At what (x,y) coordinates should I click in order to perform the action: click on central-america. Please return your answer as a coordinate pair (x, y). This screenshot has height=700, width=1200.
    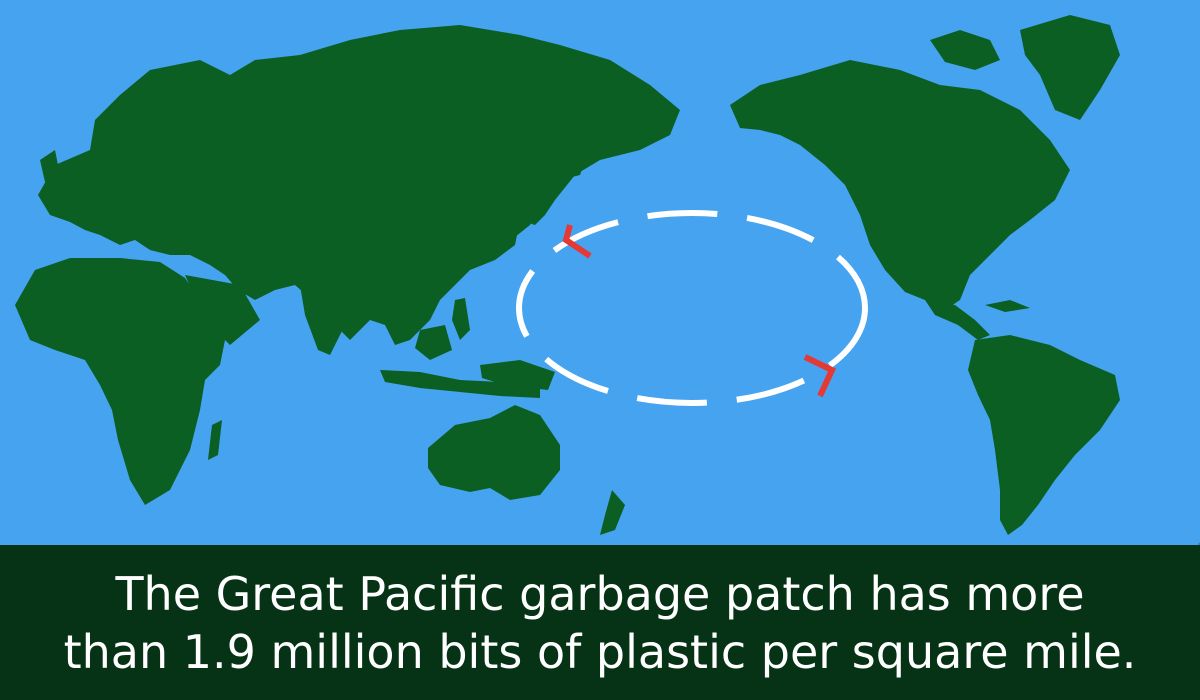
    Looking at the image, I should click on (957, 320).